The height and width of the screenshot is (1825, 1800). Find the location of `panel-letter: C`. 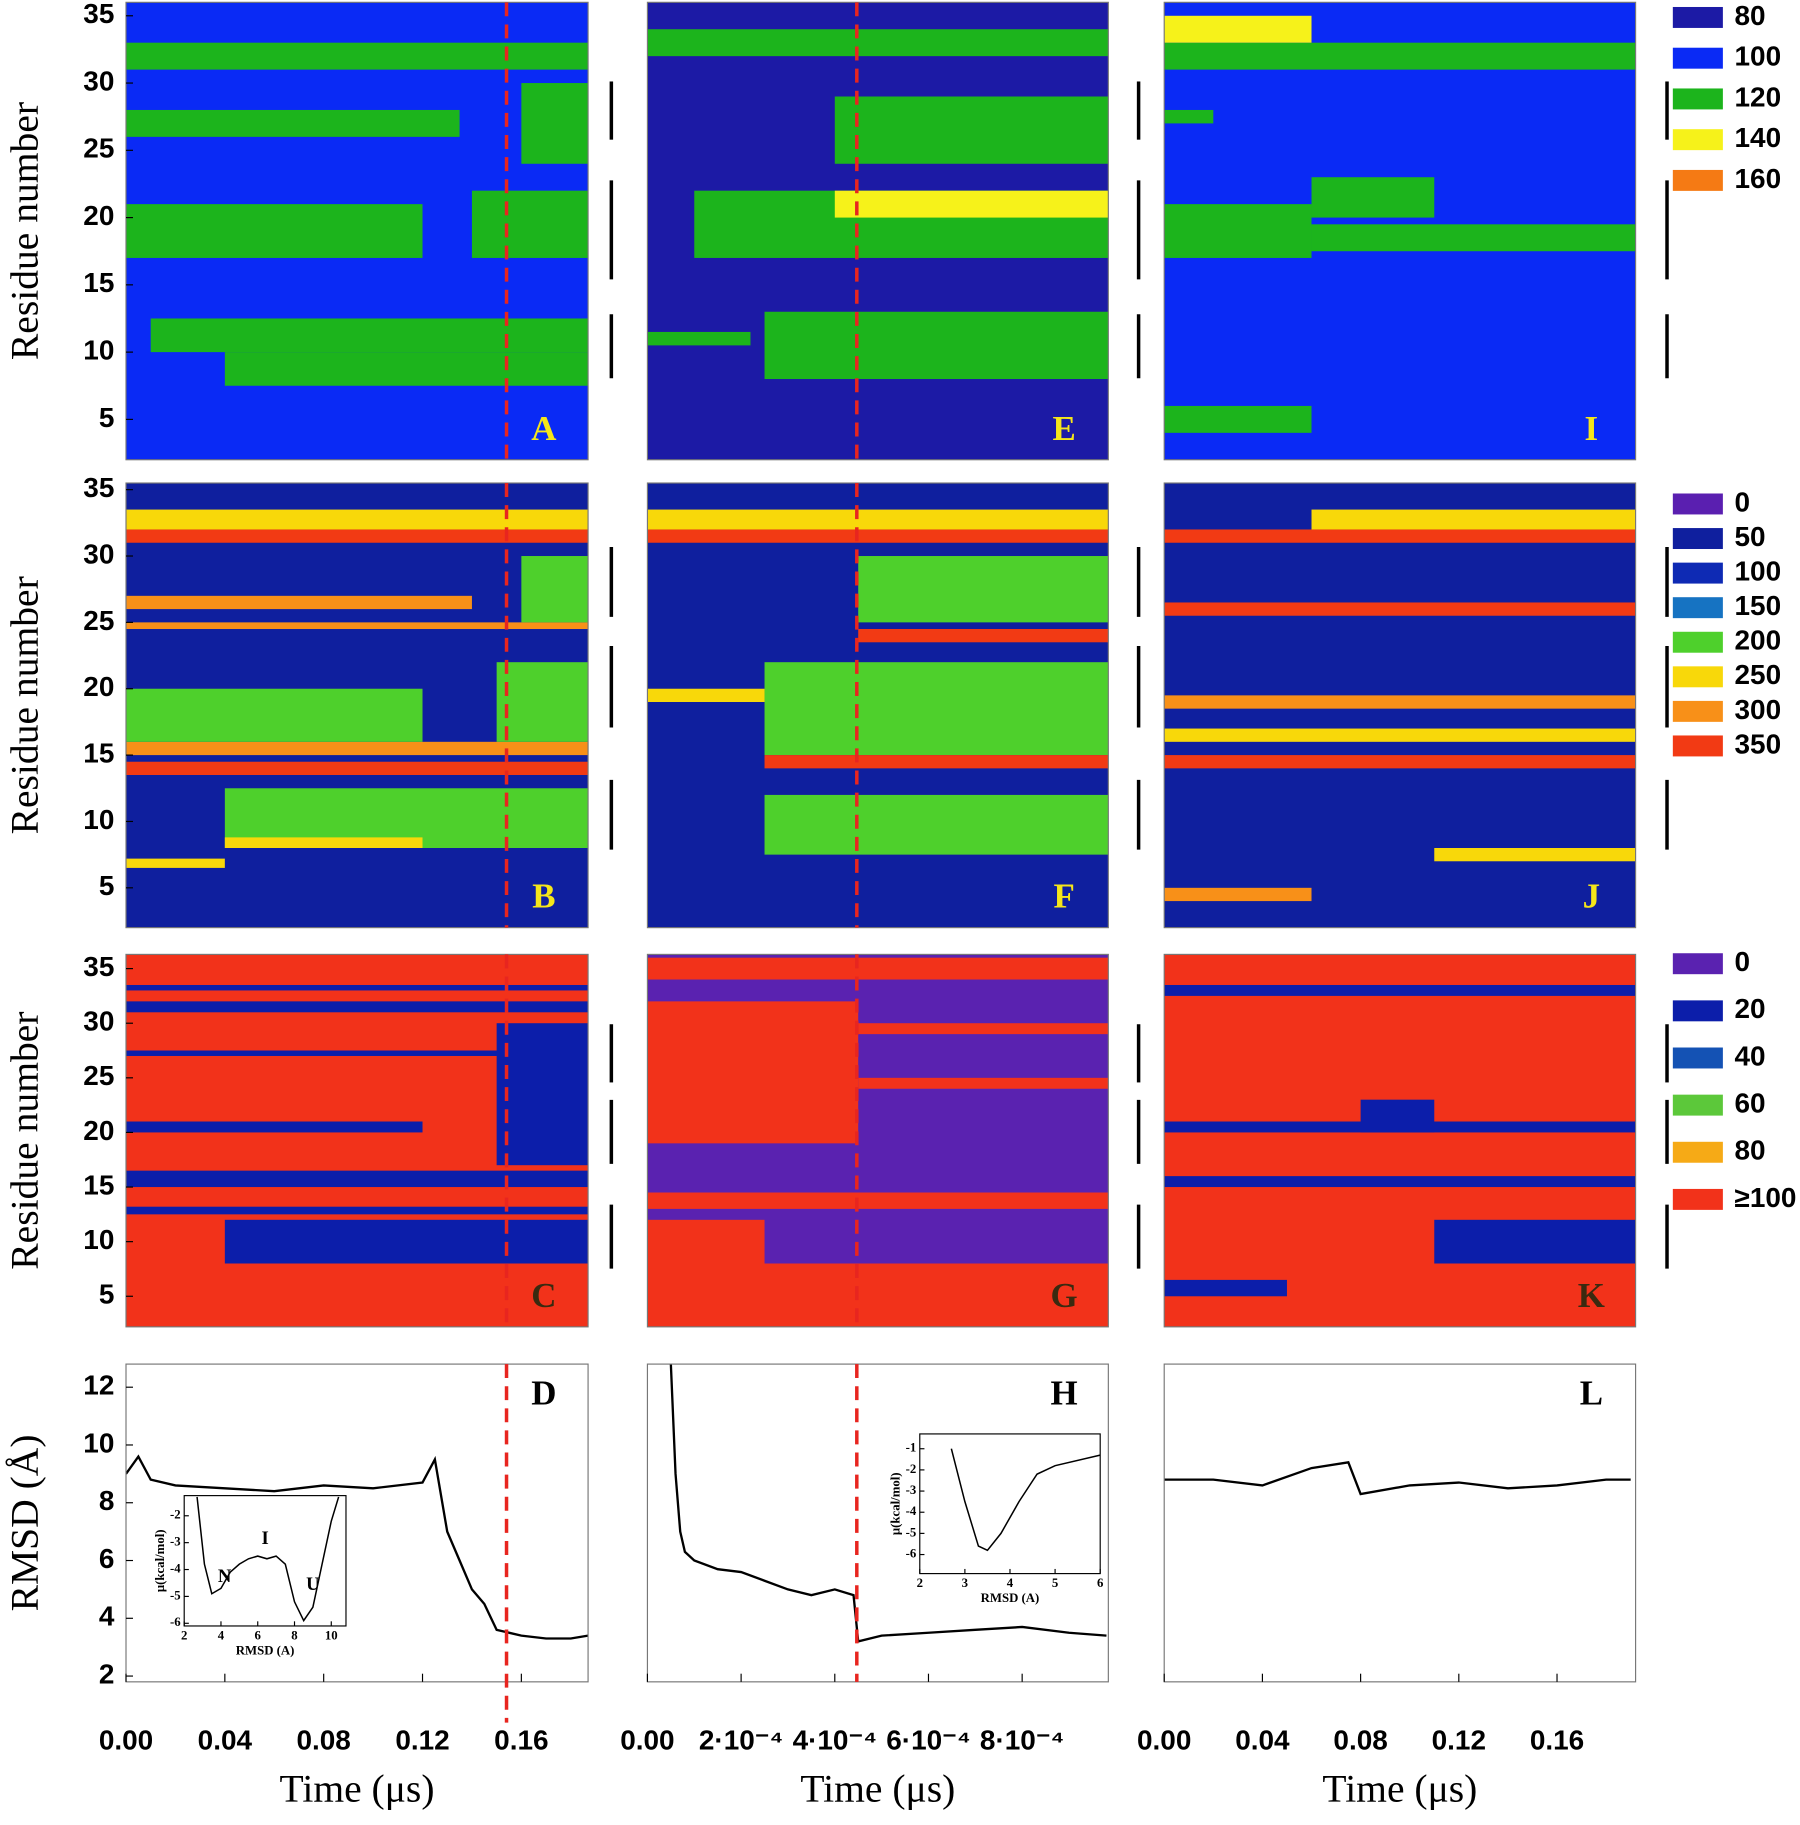

panel-letter: C is located at coordinates (543, 1295).